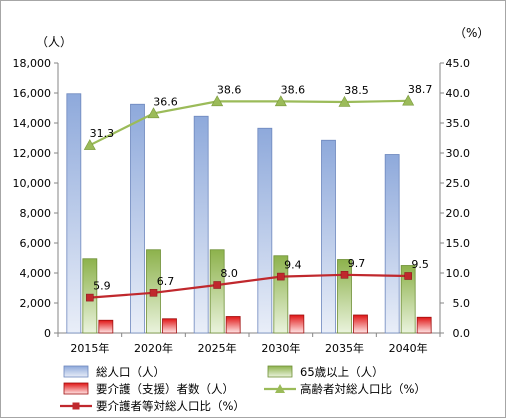 This screenshot has width=506, height=418. What do you see at coordinates (249, 123) in the screenshot?
I see `line-aged-ratio` at bounding box center [249, 123].